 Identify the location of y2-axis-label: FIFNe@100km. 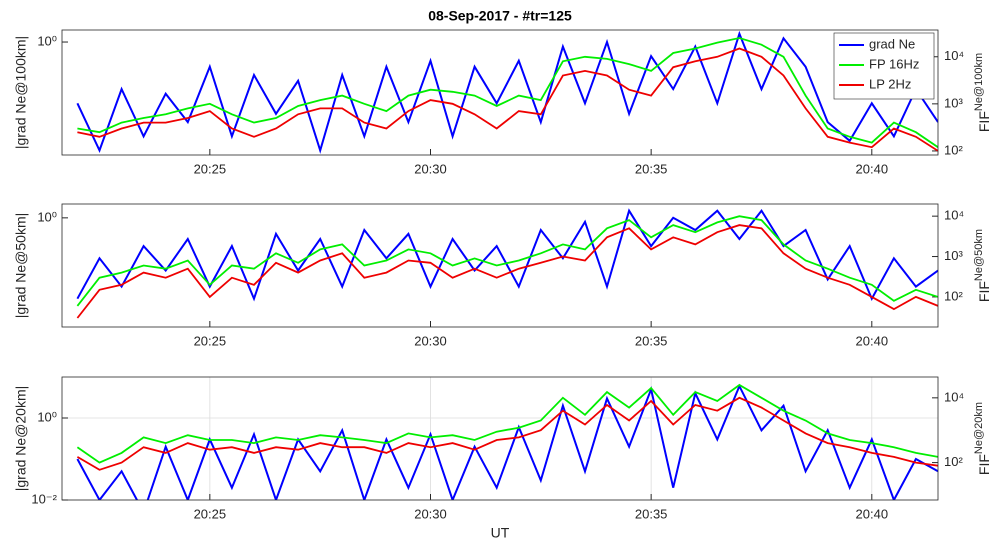
(982, 92).